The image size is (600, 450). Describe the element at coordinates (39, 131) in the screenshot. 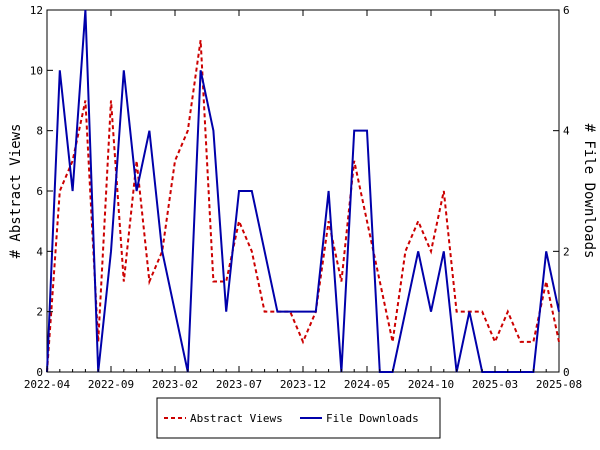

I see `y-tick-label-8: 8` at that location.